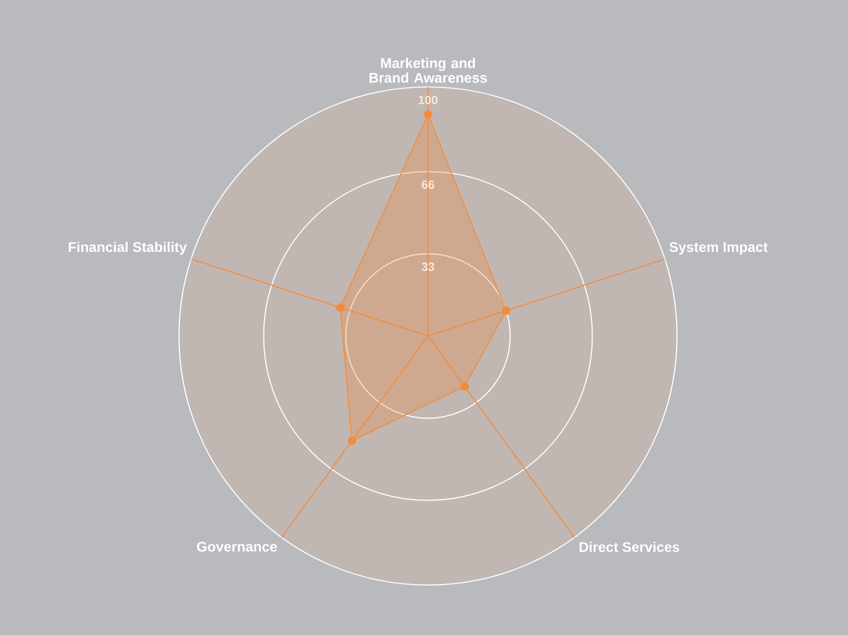 The image size is (848, 635). I want to click on spoke-label: System Impact, so click(718, 248).